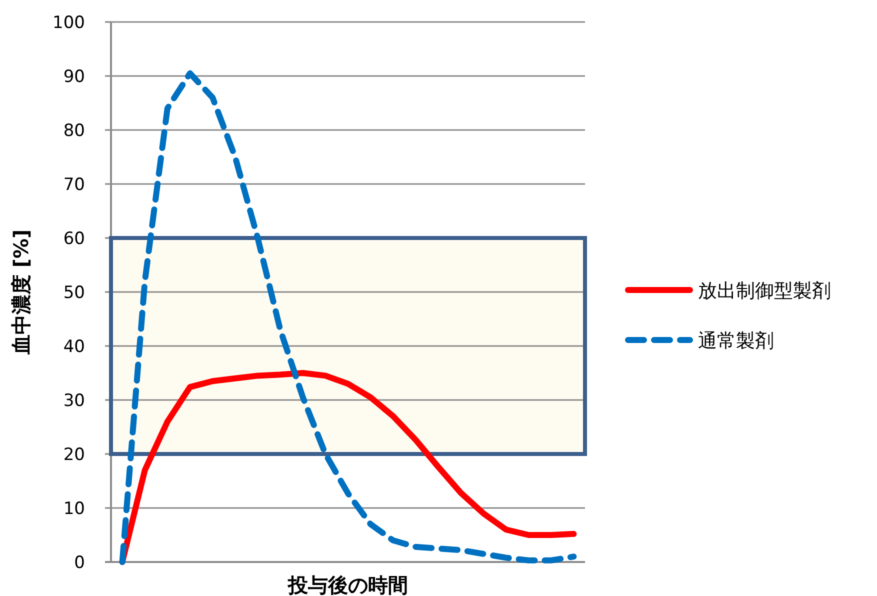 Image resolution: width=877 pixels, height=596 pixels. I want to click on y-tick-label: 80, so click(74, 131).